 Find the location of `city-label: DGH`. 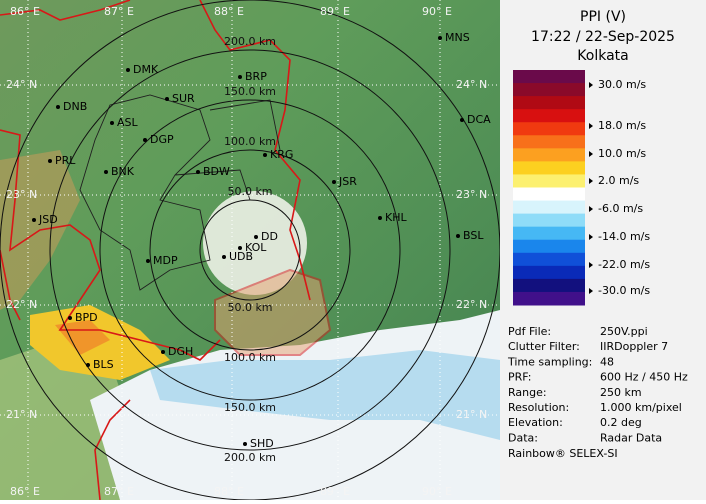

city-label: DGH is located at coordinates (180, 351).